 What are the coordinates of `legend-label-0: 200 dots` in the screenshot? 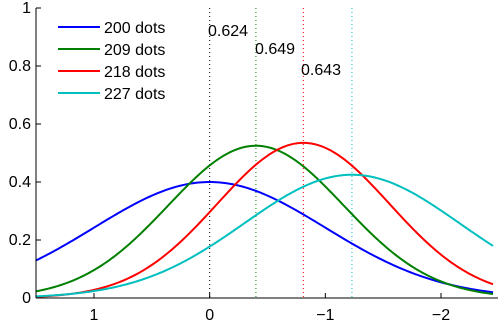 It's located at (134, 28).